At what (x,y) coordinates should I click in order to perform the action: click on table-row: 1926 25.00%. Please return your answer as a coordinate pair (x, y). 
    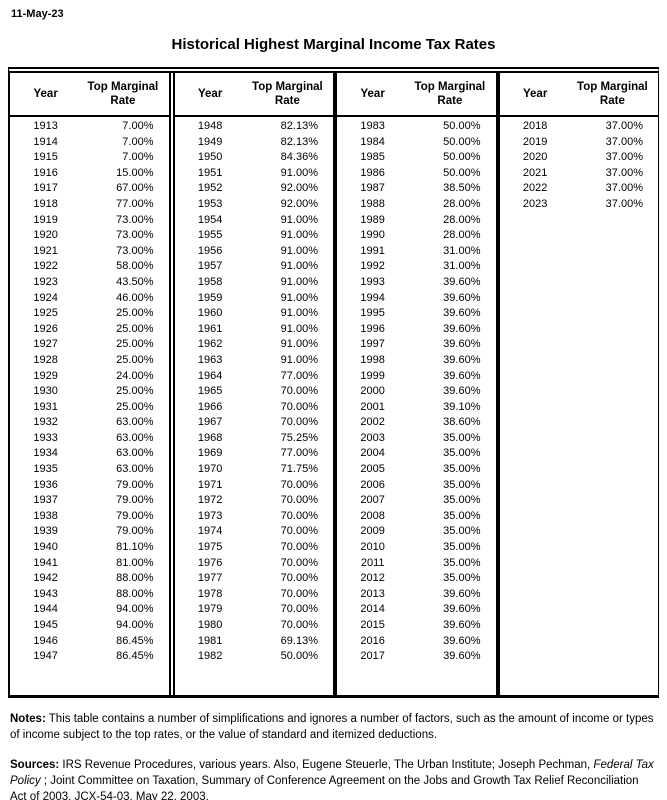
    Looking at the image, I should click on (89, 330).